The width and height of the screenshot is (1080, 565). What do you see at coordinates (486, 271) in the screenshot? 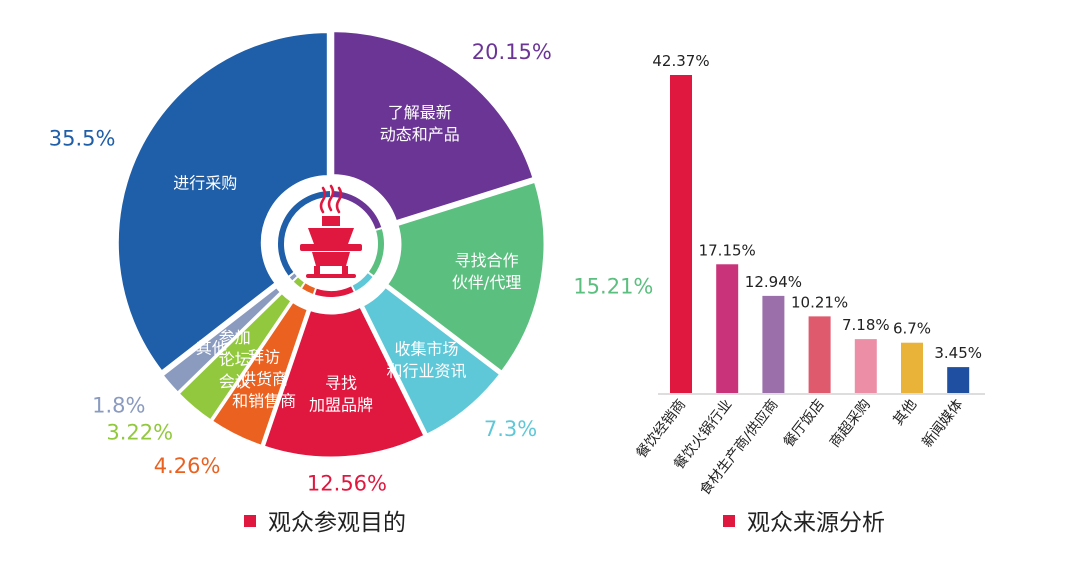
I see `pie-slice-label: 寻找合作伙伴/代理` at bounding box center [486, 271].